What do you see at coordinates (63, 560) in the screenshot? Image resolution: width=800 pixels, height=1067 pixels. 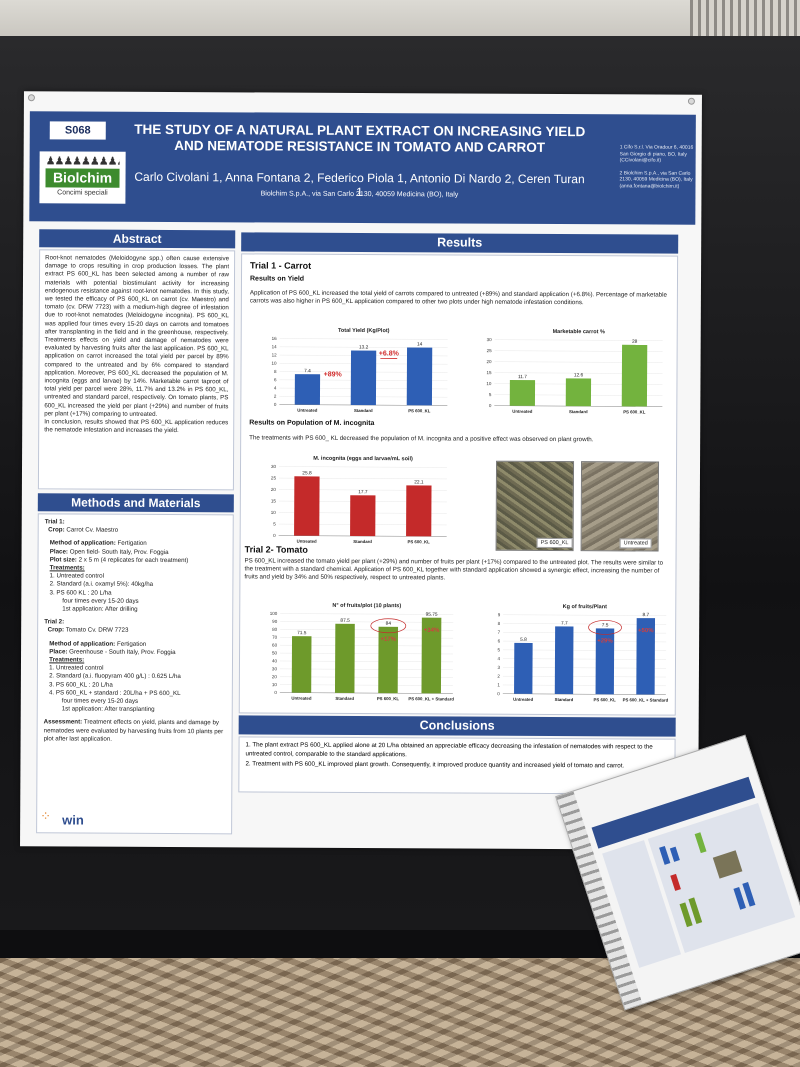 I see `trial1-plot-label: Plot size:` at bounding box center [63, 560].